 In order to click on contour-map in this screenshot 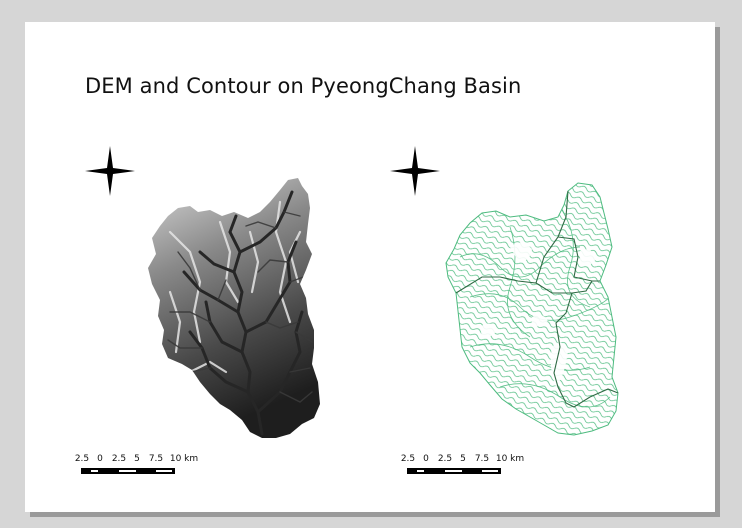, I will do `click(532, 309)`.